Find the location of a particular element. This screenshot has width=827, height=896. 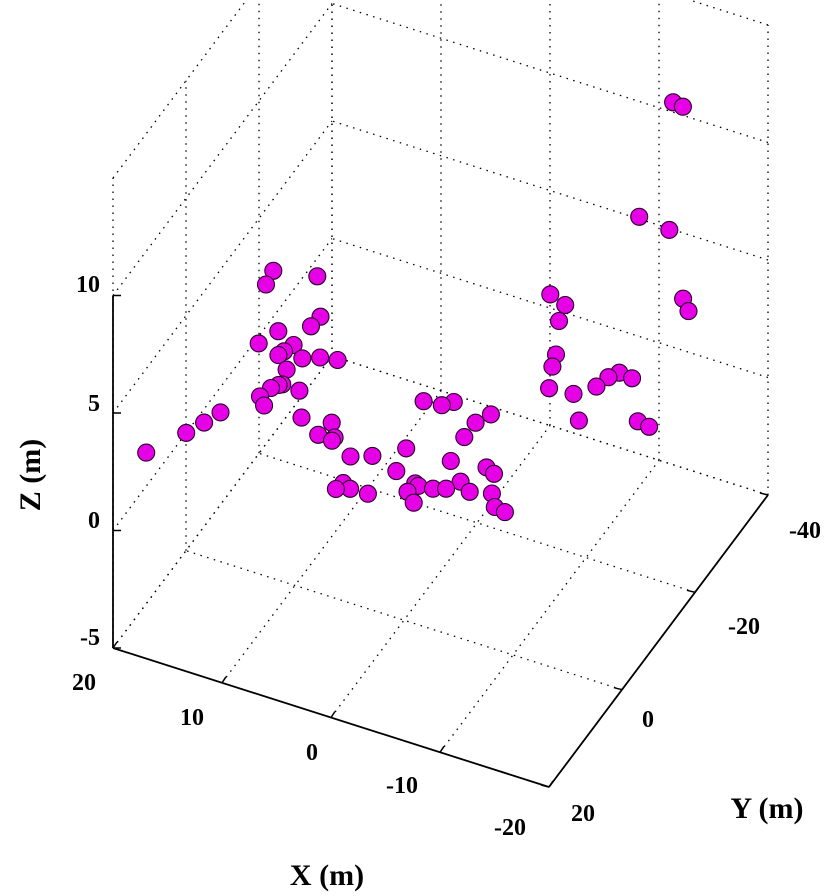

z-tick-labels: 10 5 0 -5 is located at coordinates (88, 461).